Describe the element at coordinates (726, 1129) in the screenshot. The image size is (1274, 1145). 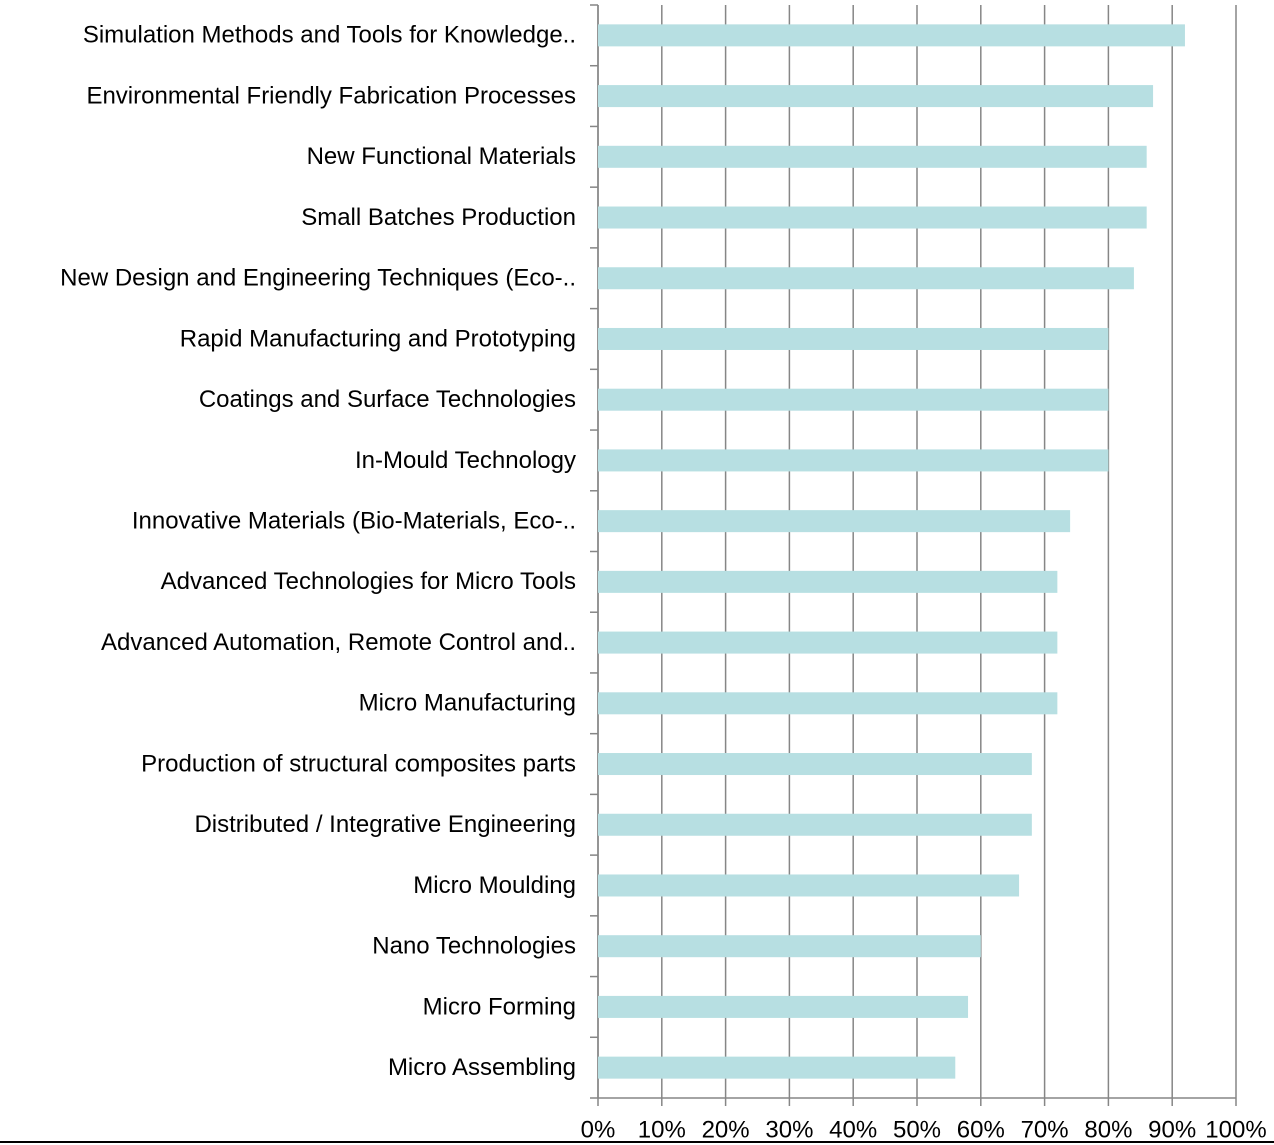
I see `x-tick-label: 20%` at that location.